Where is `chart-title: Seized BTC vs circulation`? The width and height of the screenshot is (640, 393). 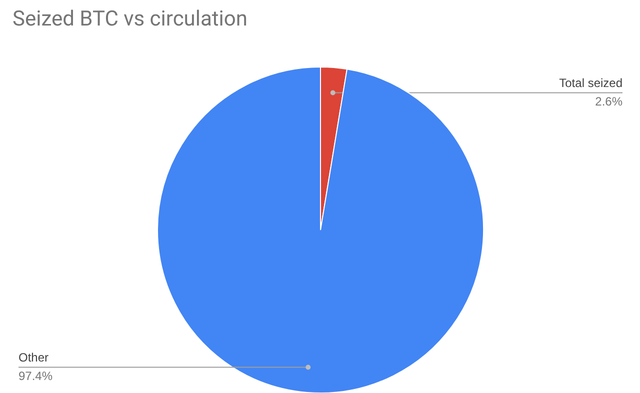 chart-title: Seized BTC vs circulation is located at coordinates (130, 20).